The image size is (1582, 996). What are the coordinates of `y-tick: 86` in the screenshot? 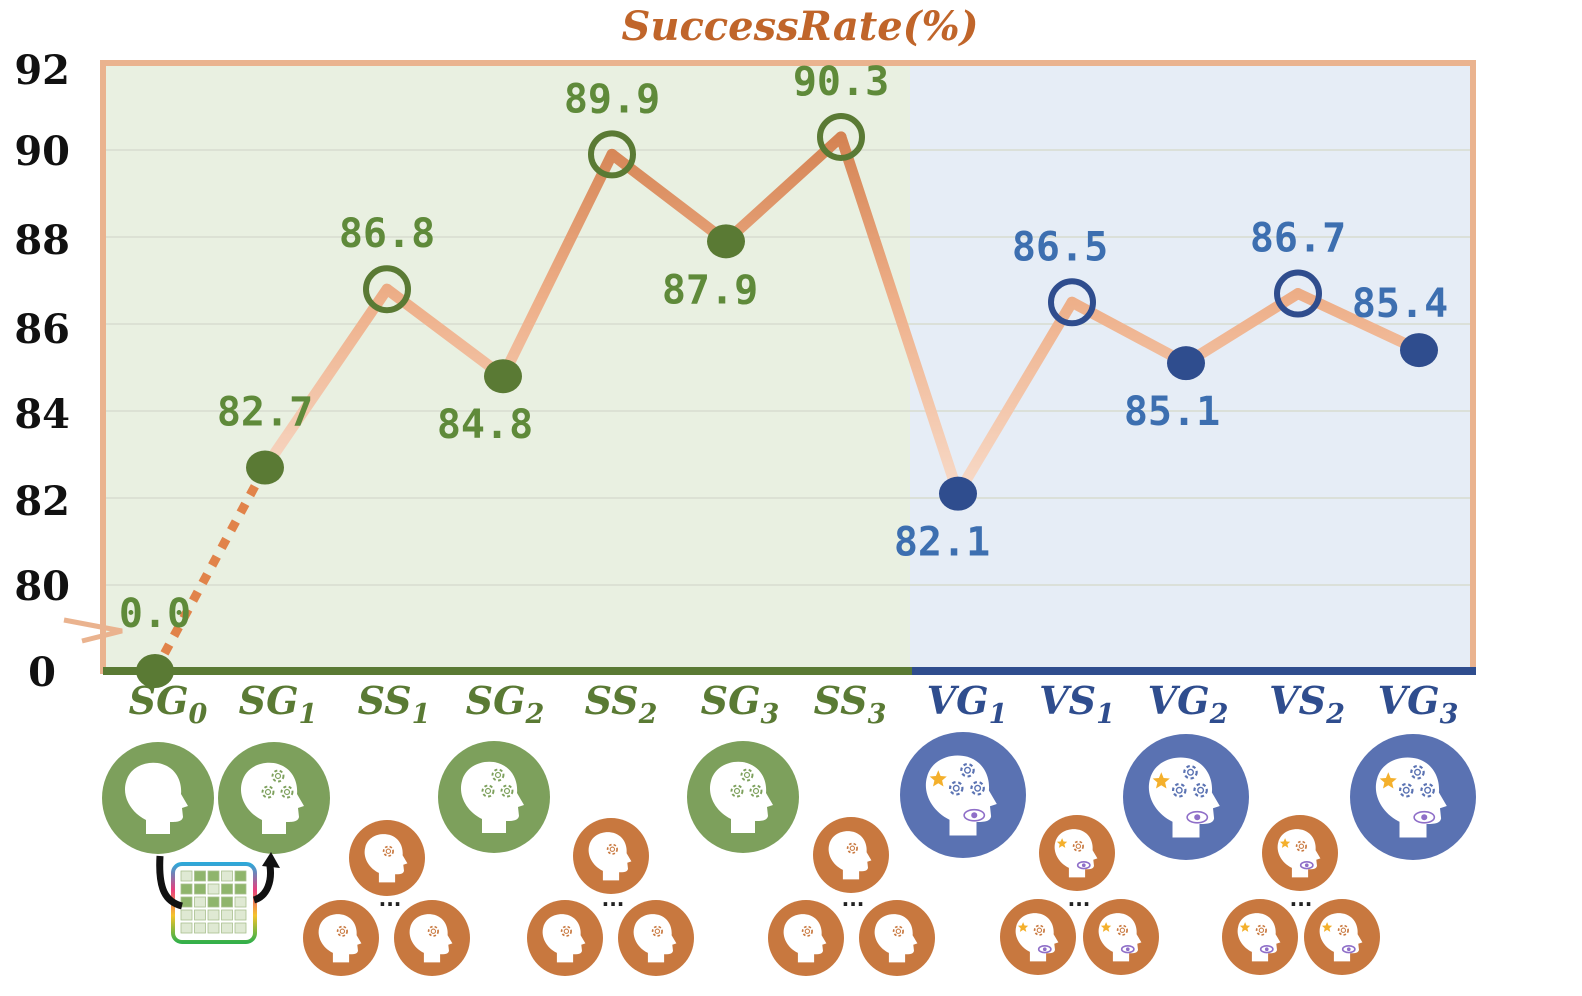 It's located at (42, 329).